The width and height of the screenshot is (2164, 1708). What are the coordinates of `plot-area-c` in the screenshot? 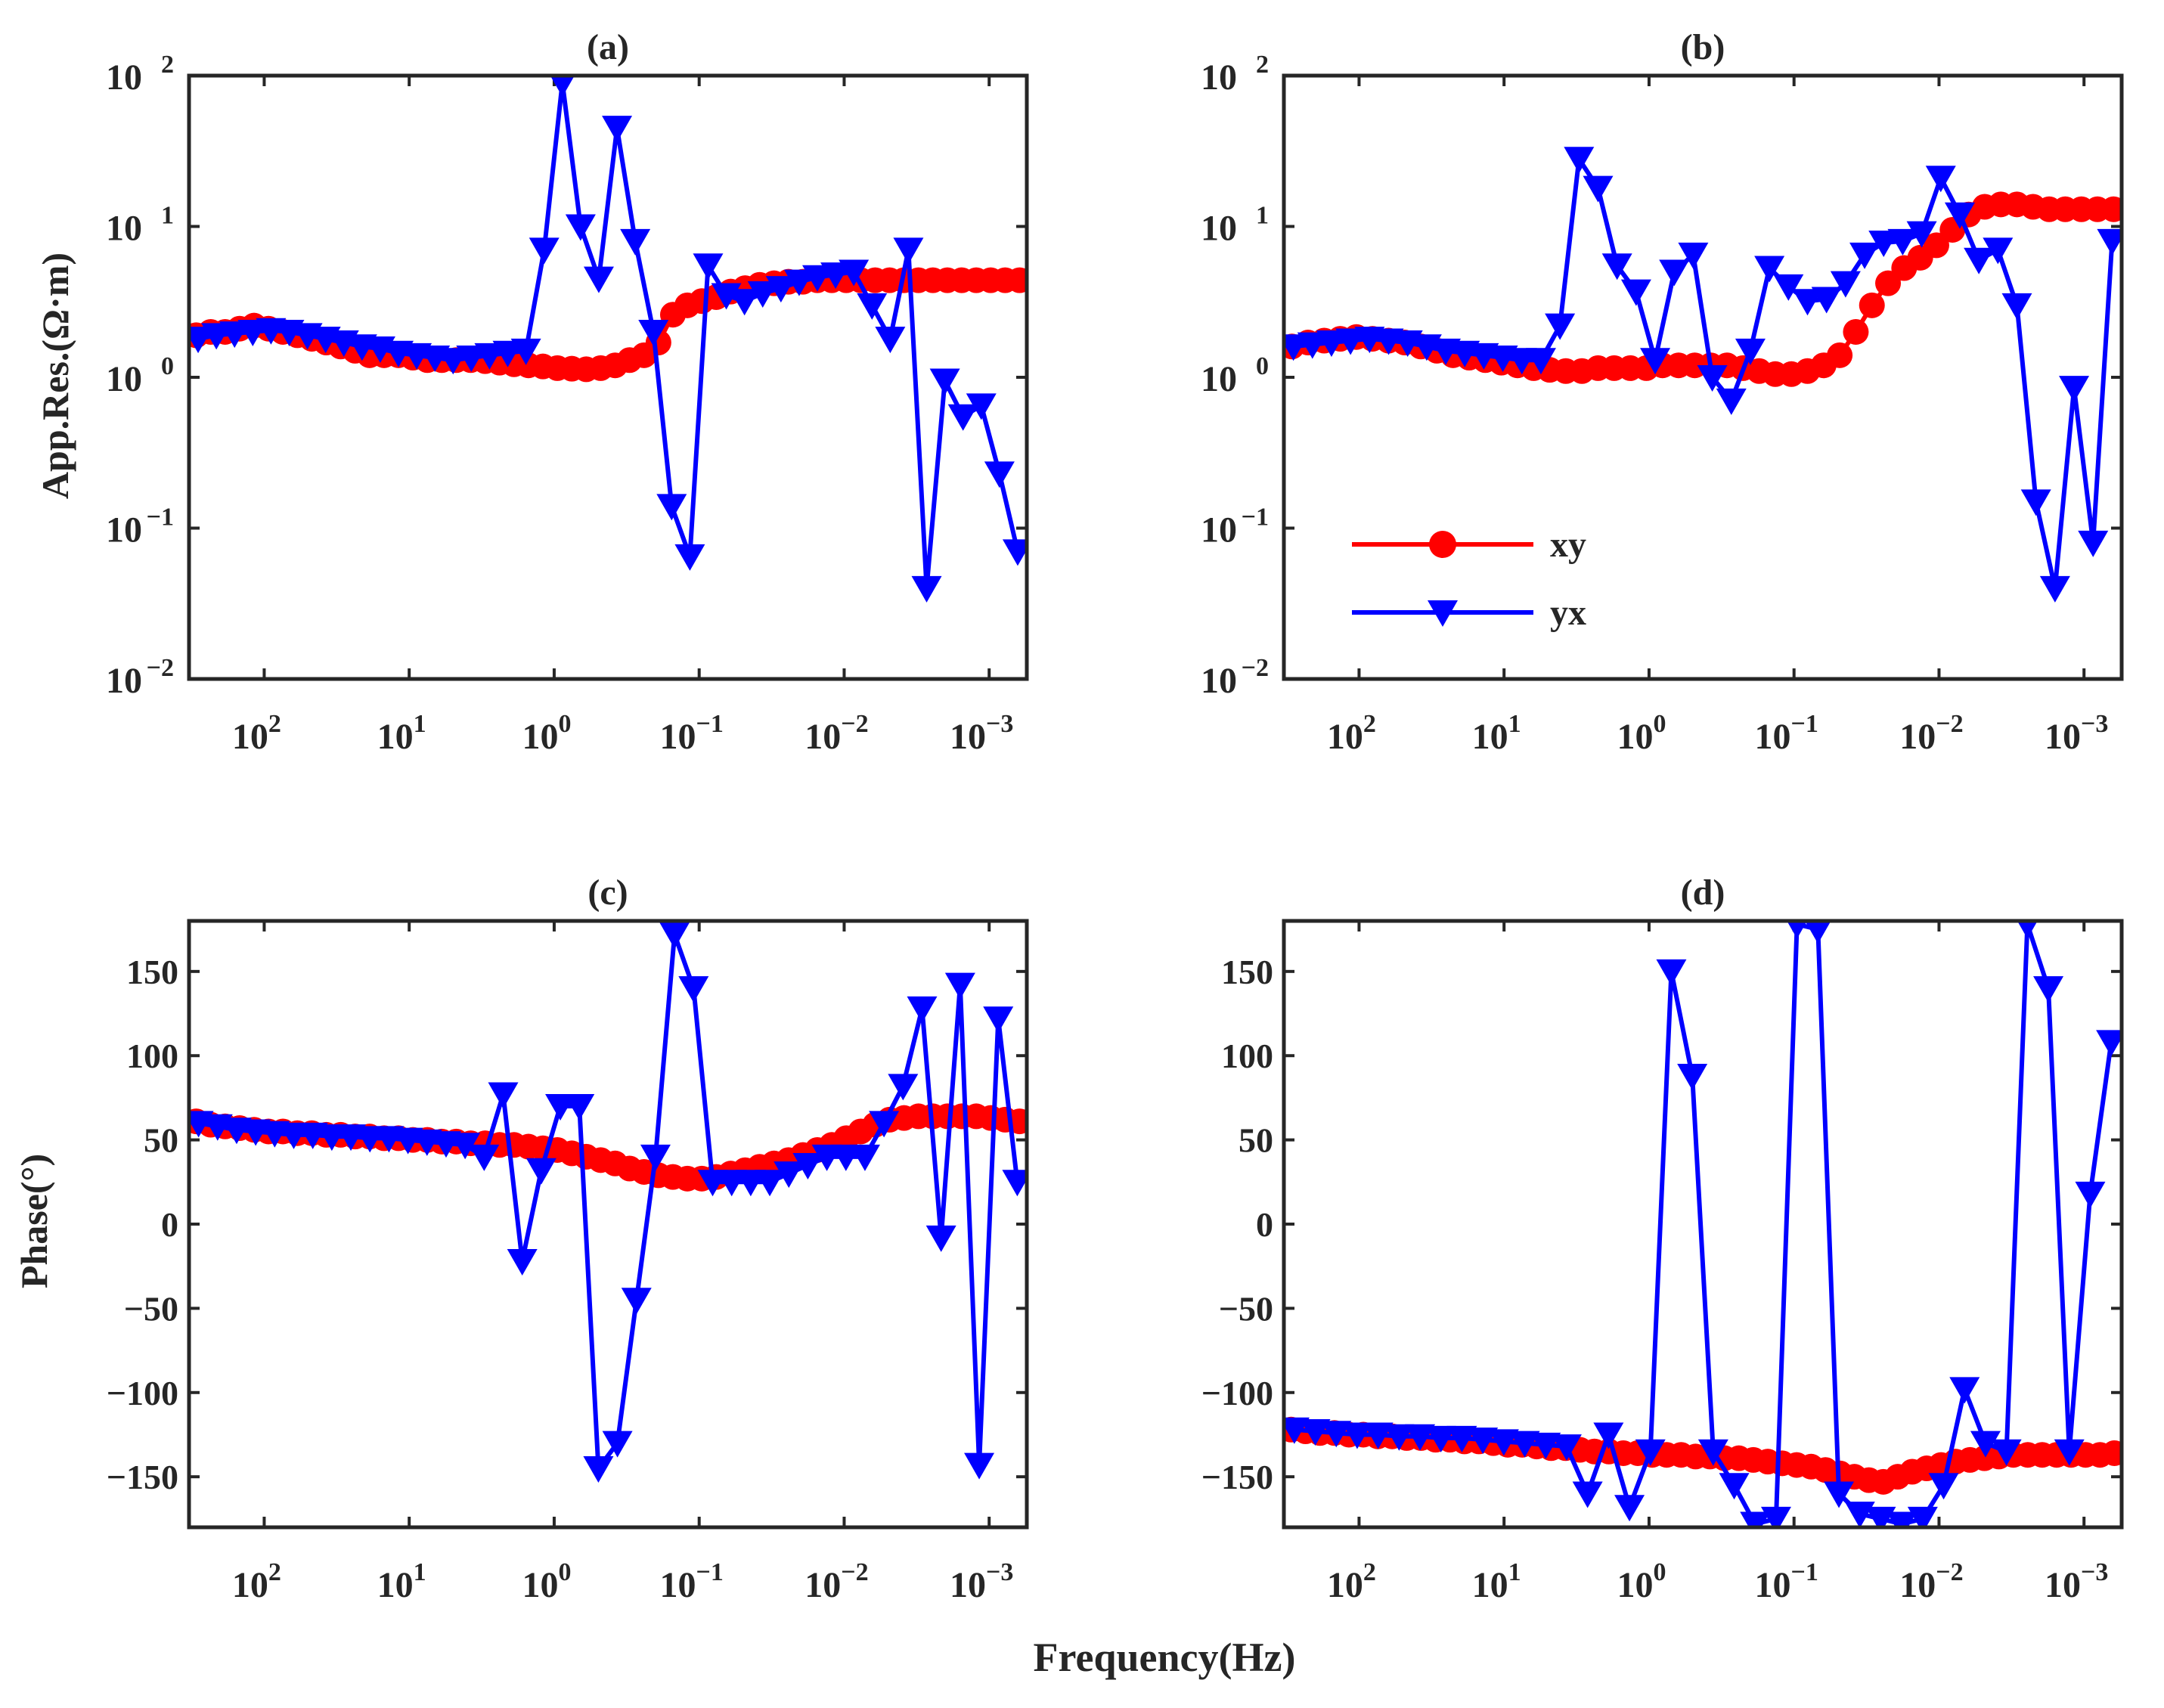 It's located at (608, 1202).